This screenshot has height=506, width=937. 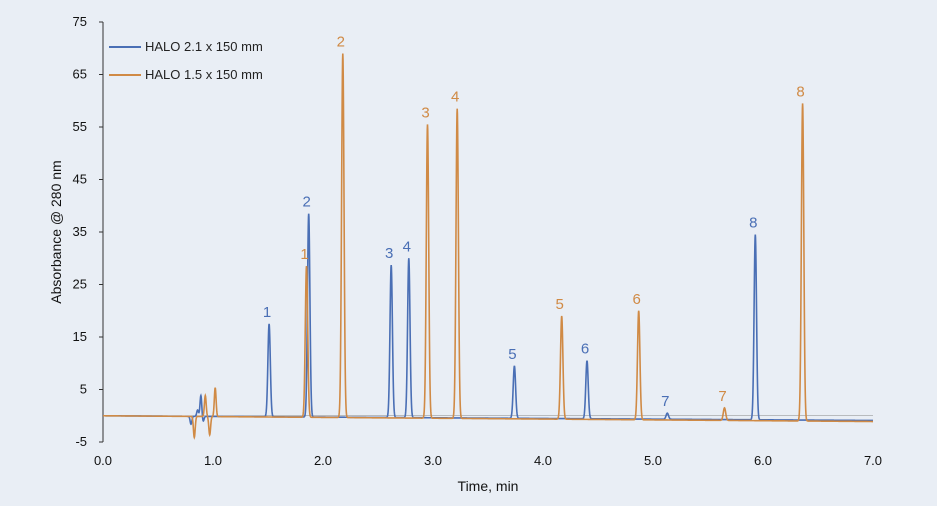 What do you see at coordinates (80, 336) in the screenshot?
I see `y-tick-label: 15` at bounding box center [80, 336].